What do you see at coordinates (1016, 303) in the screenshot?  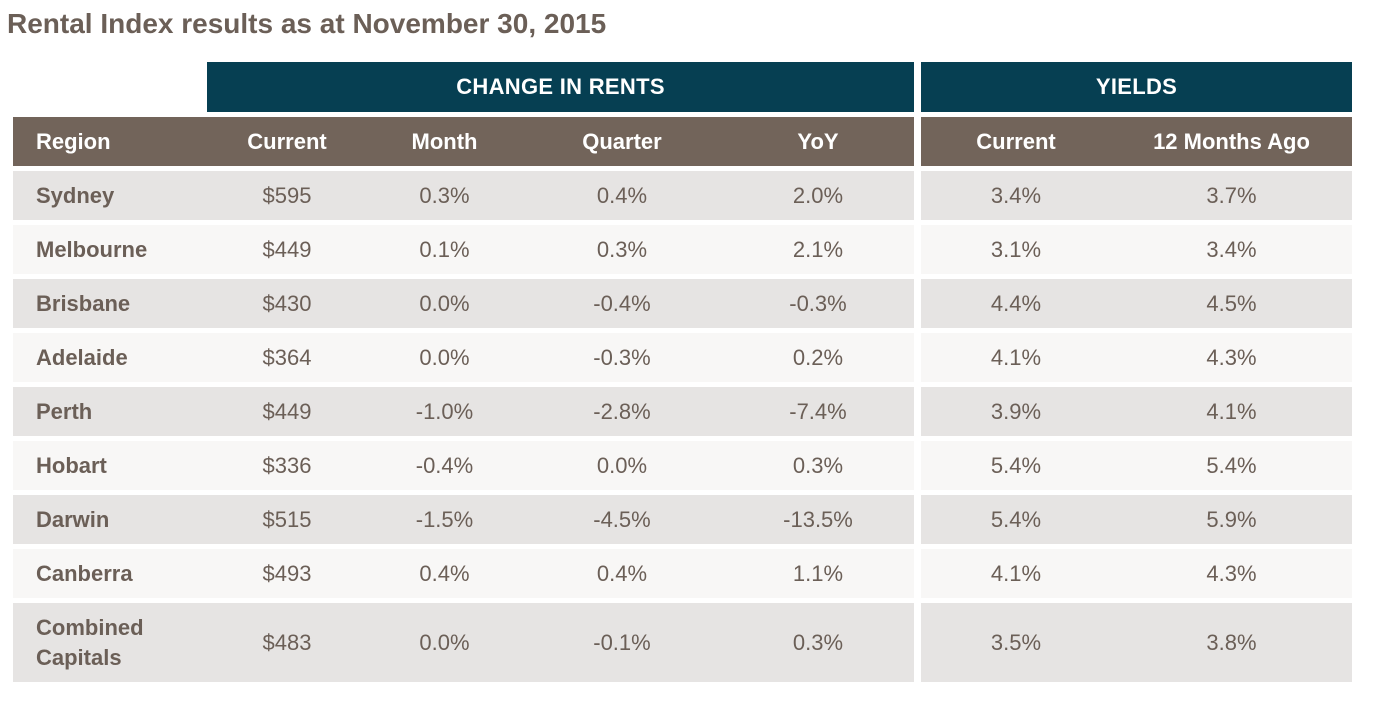 I see `yield-current-cell: 4.4%` at bounding box center [1016, 303].